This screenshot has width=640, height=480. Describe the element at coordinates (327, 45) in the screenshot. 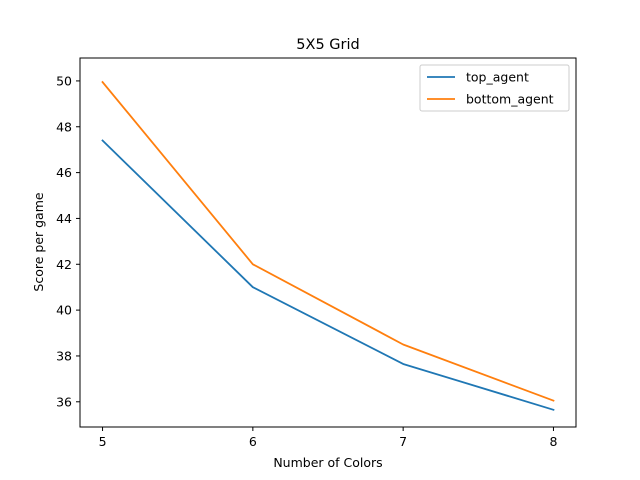

I see `chart-title: 5X5 Grid` at that location.